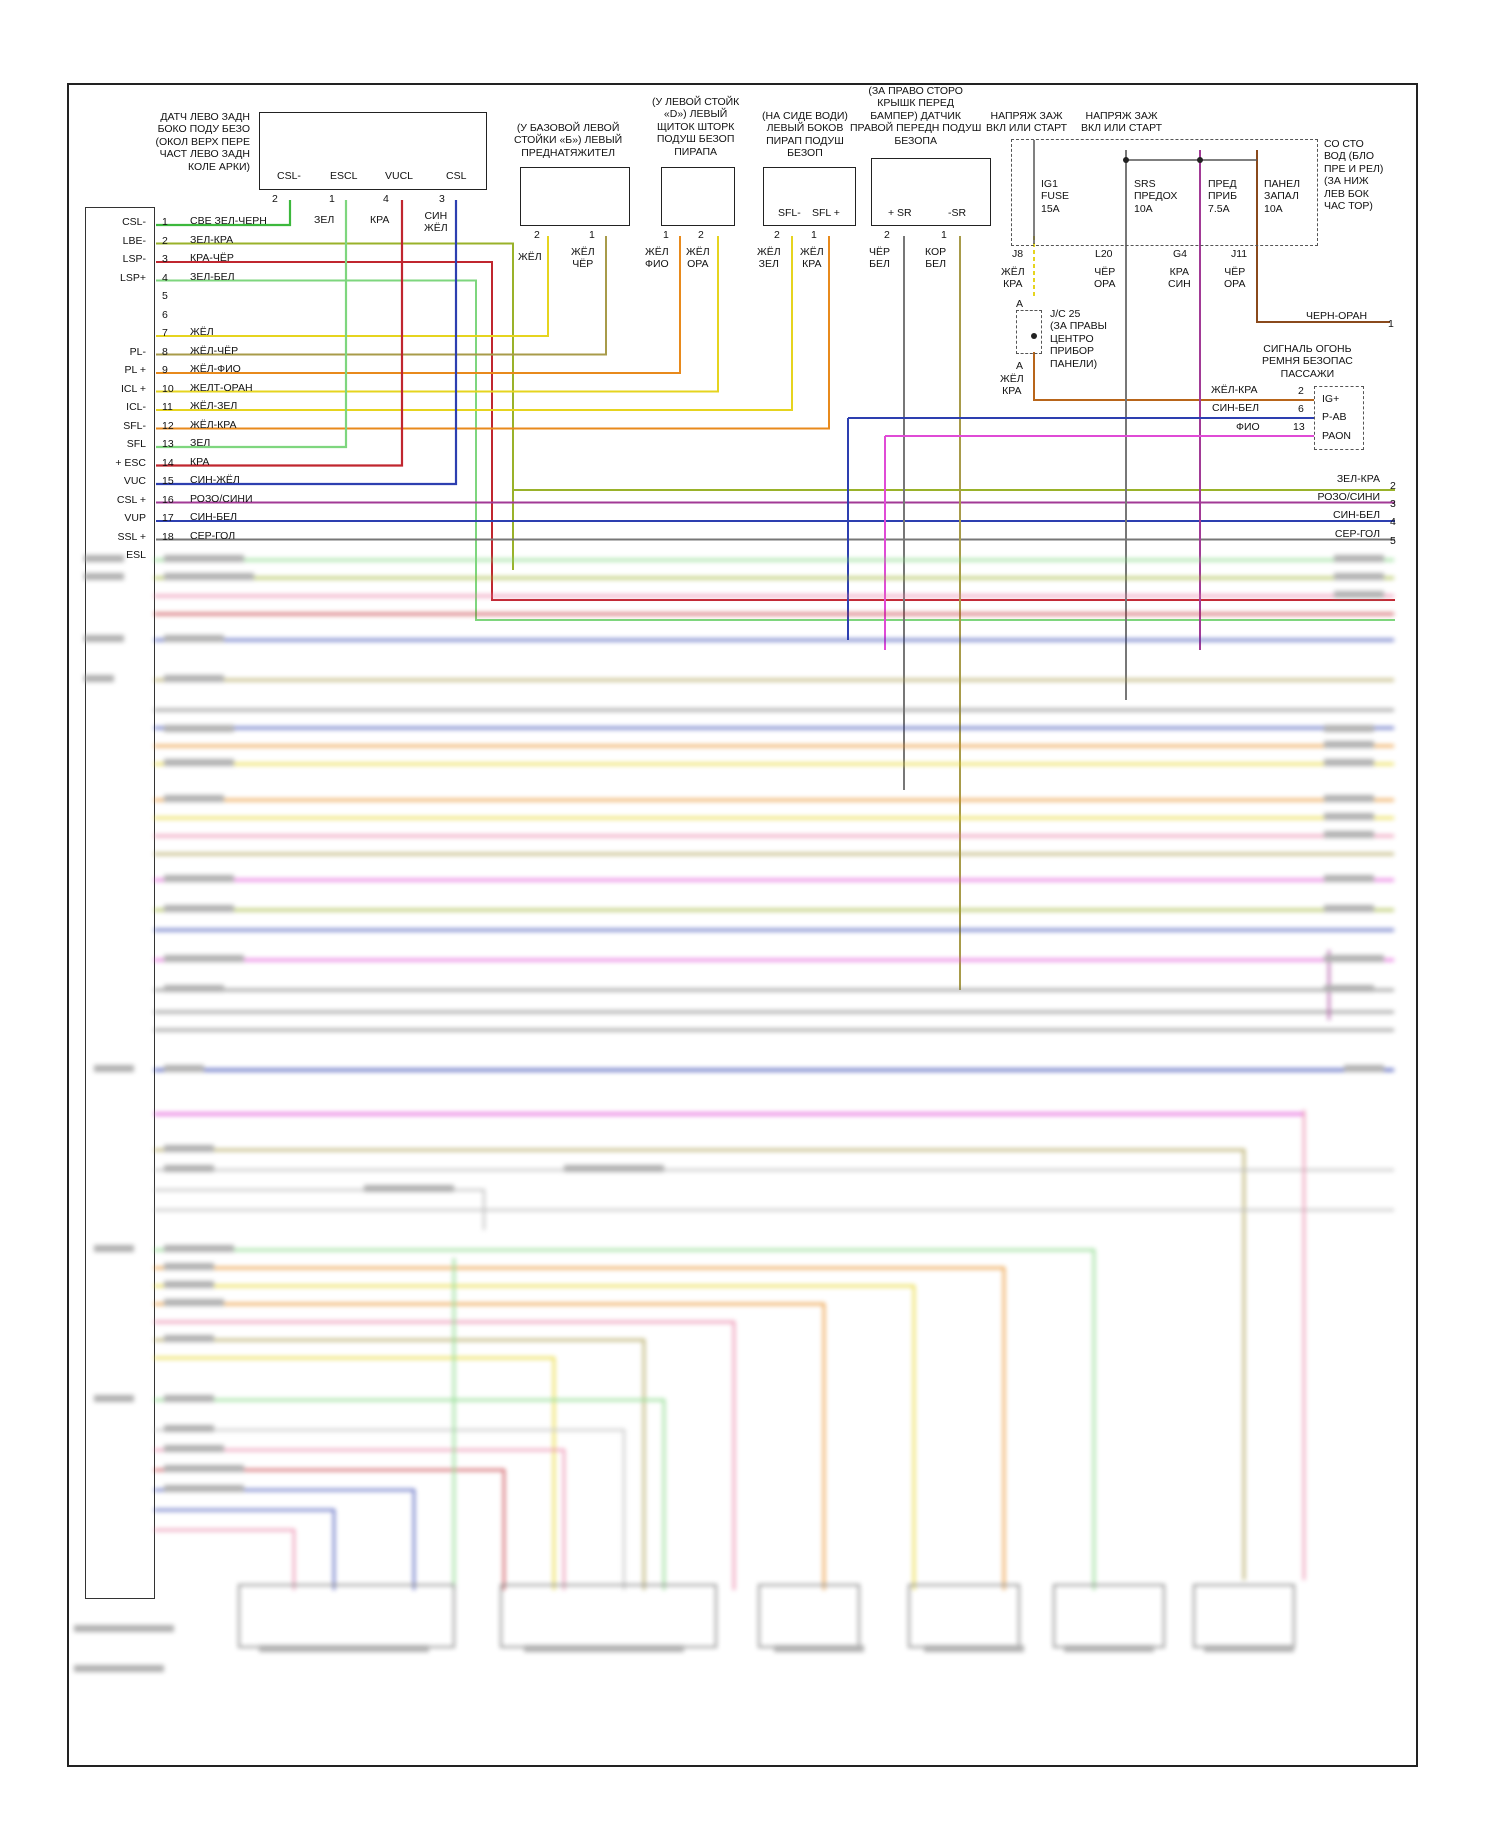 This screenshot has width=1500, height=1828. What do you see at coordinates (131, 536) in the screenshot?
I see `ecu-pin-label: SSL +` at bounding box center [131, 536].